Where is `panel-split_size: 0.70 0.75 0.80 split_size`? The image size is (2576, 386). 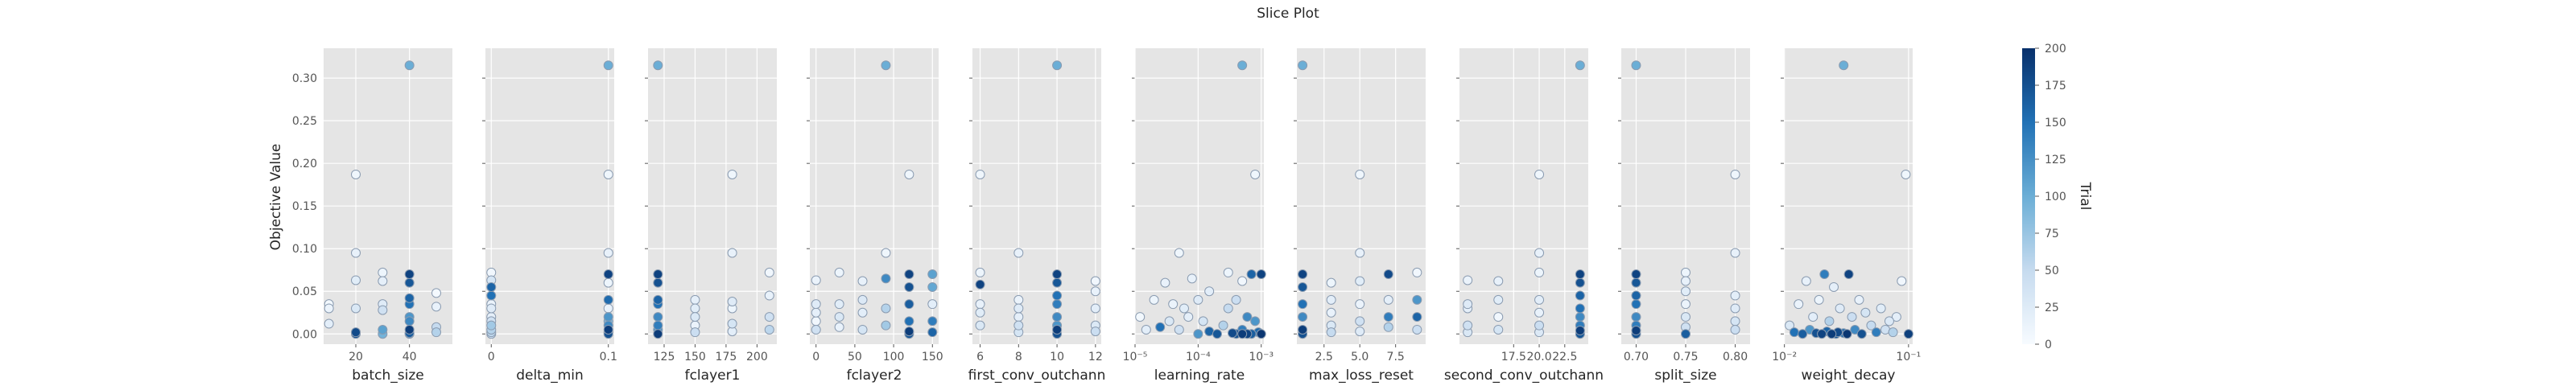
panel-split_size: 0.70 0.75 0.80 split_size is located at coordinates (1684, 216).